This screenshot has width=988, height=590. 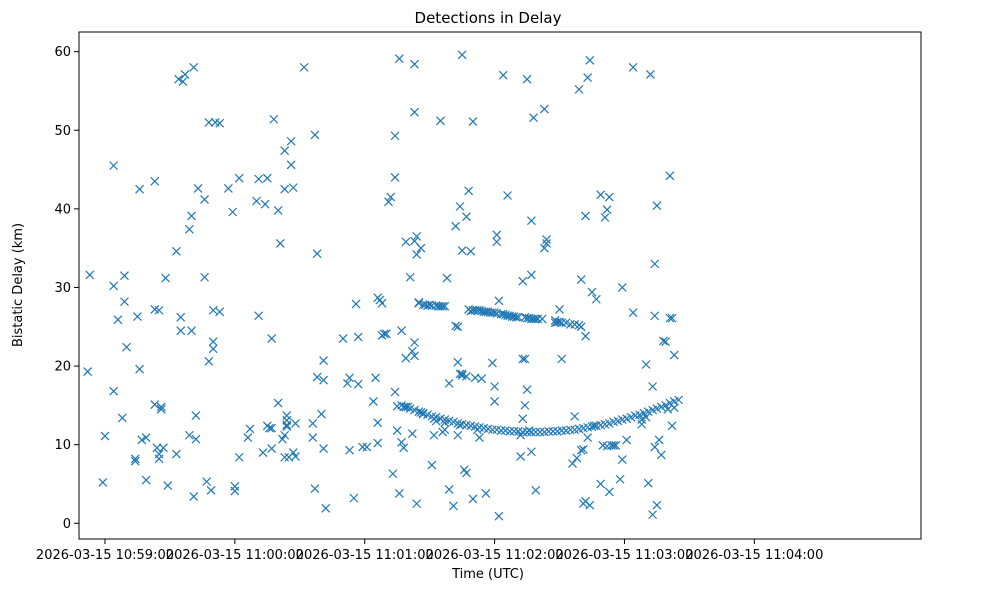 I want to click on y-tick-label: 60, so click(x=62, y=52).